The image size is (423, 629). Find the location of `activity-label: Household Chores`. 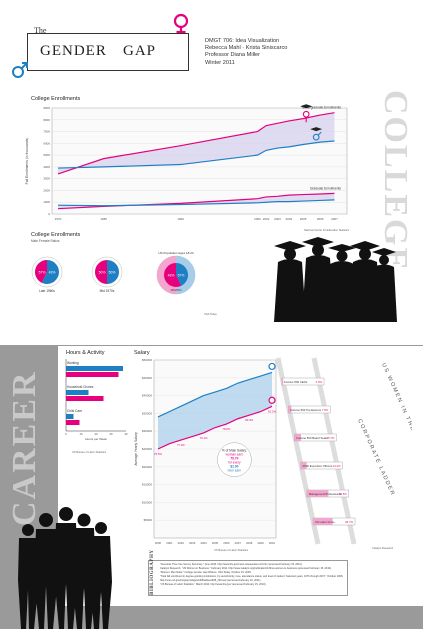

activity-label: Household Chores is located at coordinates (80, 387).